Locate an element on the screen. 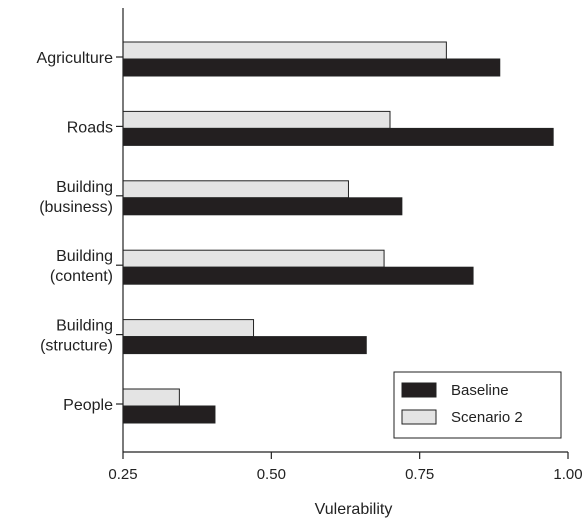  x-tick-label: 0.50 is located at coordinates (271, 474).